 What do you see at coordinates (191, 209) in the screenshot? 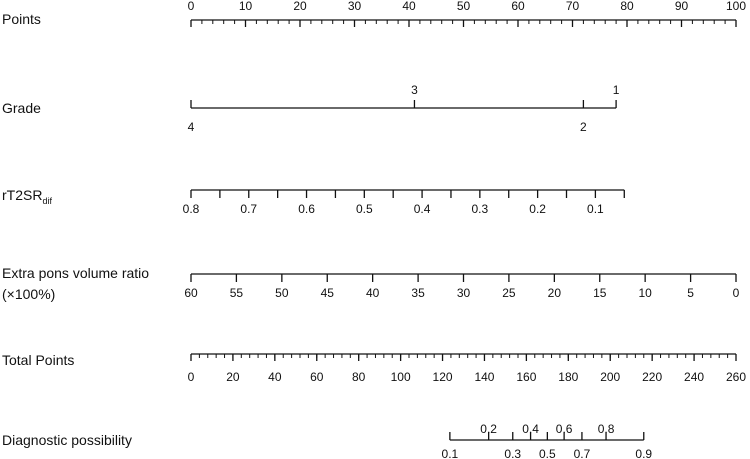
I see `rt2sr-tick-label: 0.8` at bounding box center [191, 209].